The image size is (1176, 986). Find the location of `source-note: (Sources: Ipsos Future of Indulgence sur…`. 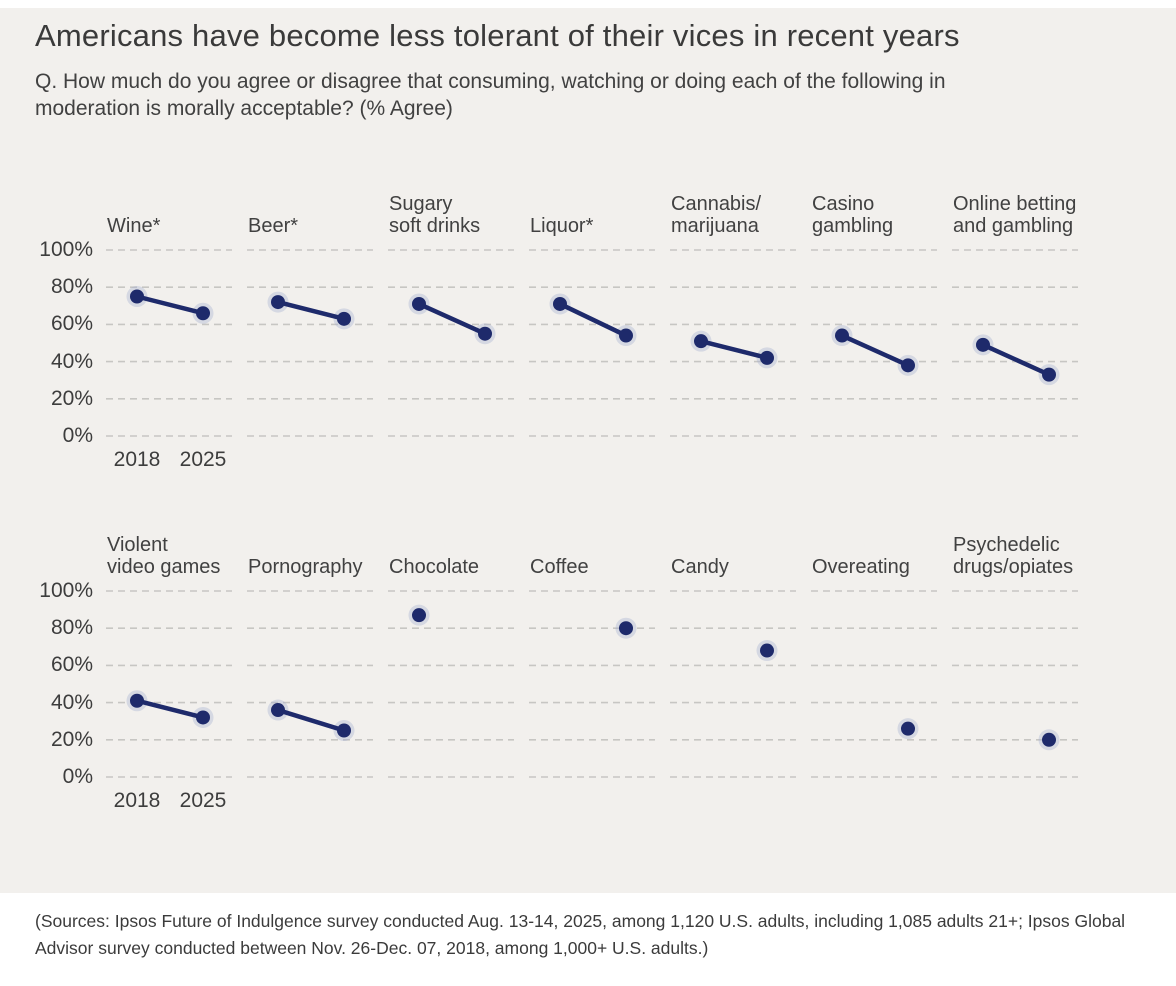

source-note: (Sources: Ipsos Future of Indulgence sur… is located at coordinates (585, 935).